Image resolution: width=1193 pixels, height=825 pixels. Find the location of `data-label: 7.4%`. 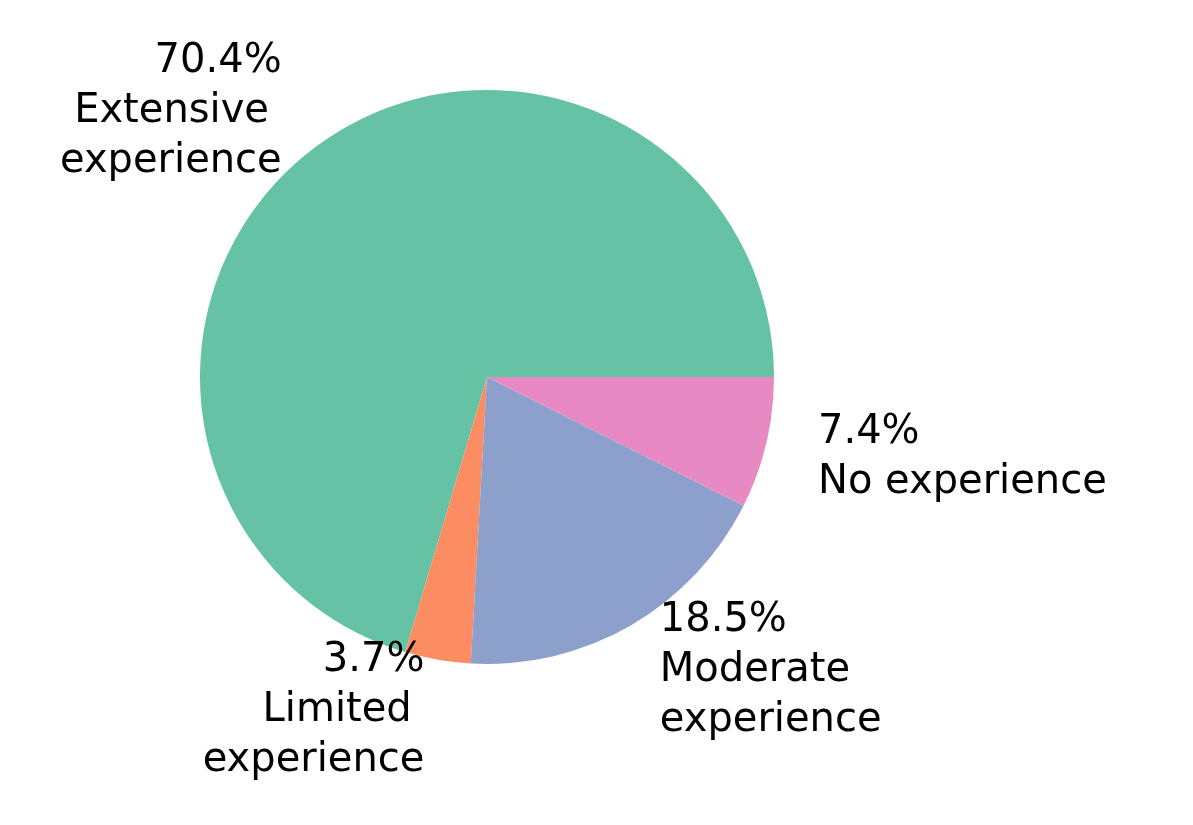

data-label: 7.4% is located at coordinates (868, 429).